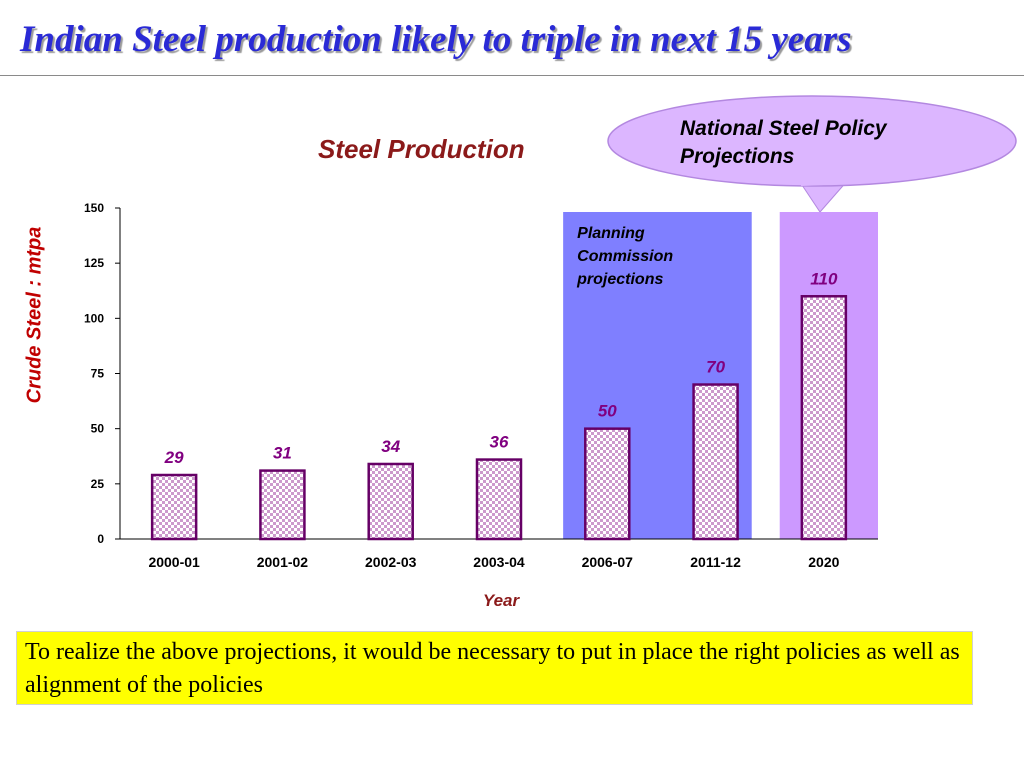 This screenshot has width=1024, height=768. What do you see at coordinates (98, 429) in the screenshot?
I see `y-tick-label: 50` at bounding box center [98, 429].